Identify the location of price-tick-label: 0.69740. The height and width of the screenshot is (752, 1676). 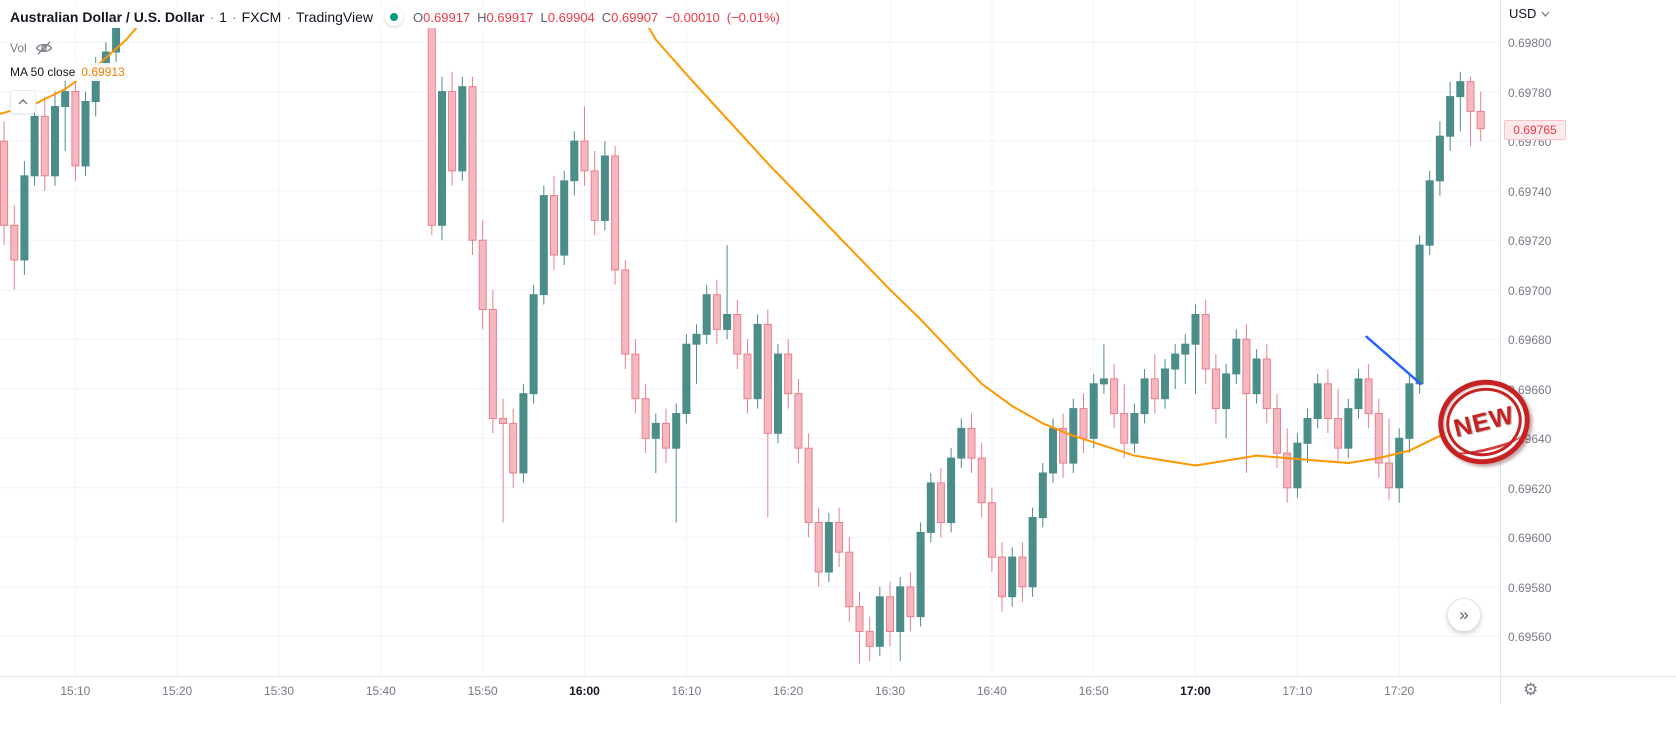
(1530, 191).